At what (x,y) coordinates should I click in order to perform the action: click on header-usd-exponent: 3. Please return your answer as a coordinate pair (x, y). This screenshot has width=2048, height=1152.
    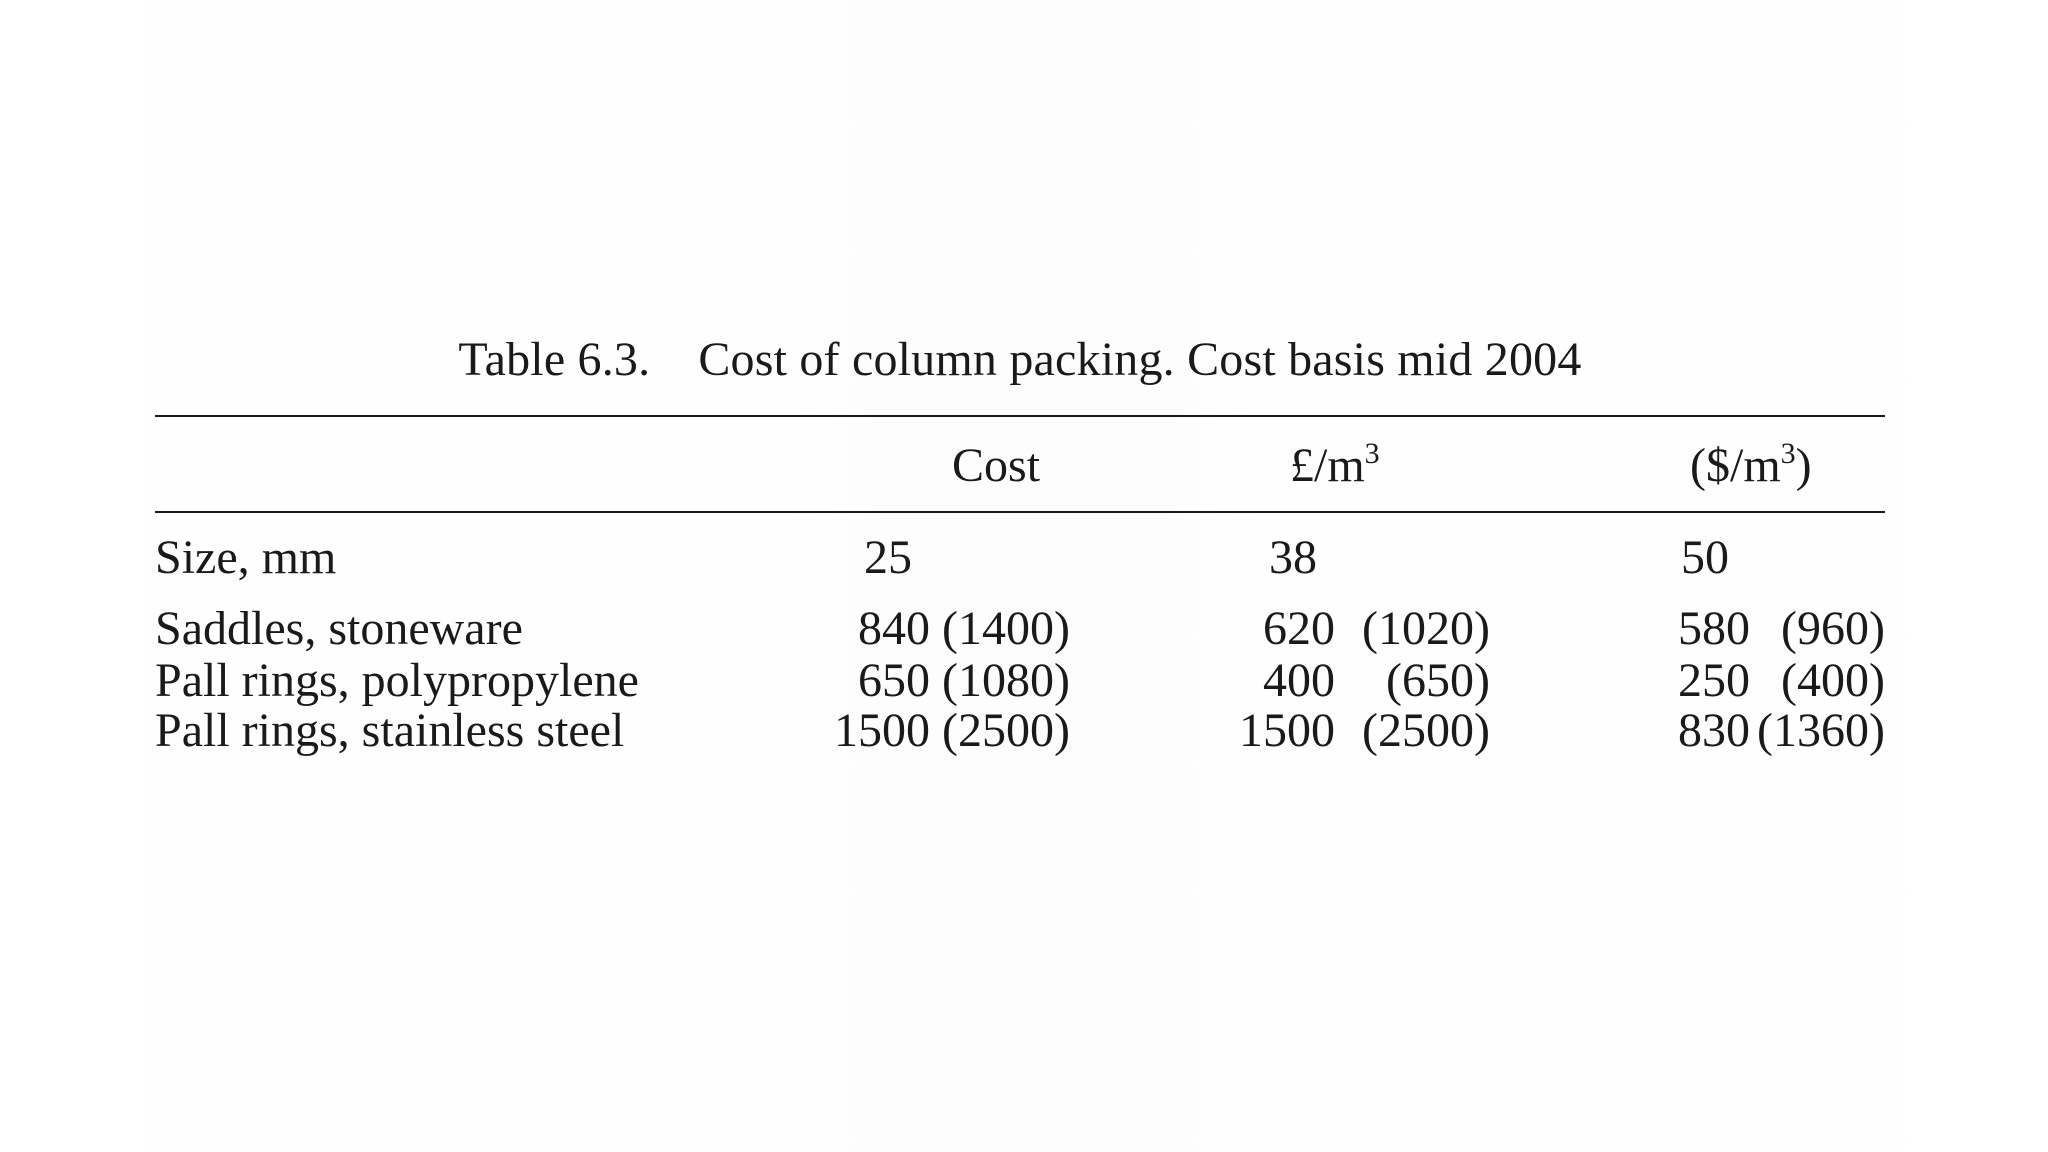
    Looking at the image, I should click on (1788, 453).